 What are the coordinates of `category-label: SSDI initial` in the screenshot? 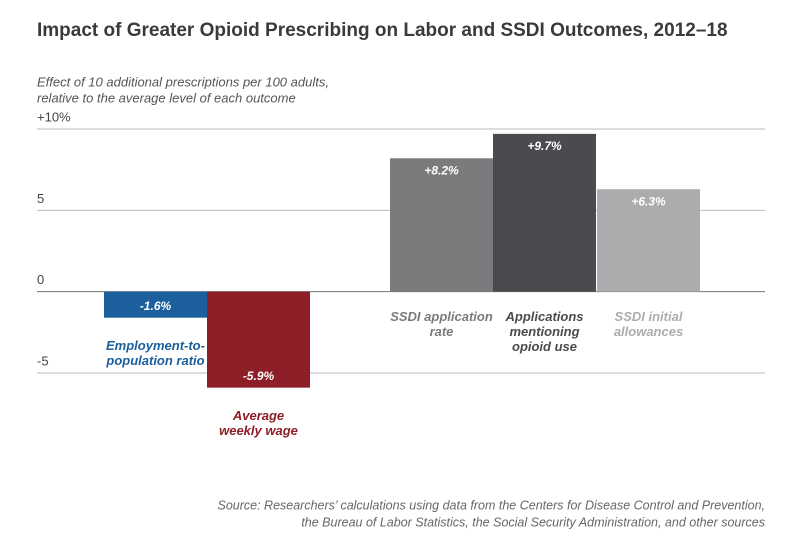 It's located at (649, 316).